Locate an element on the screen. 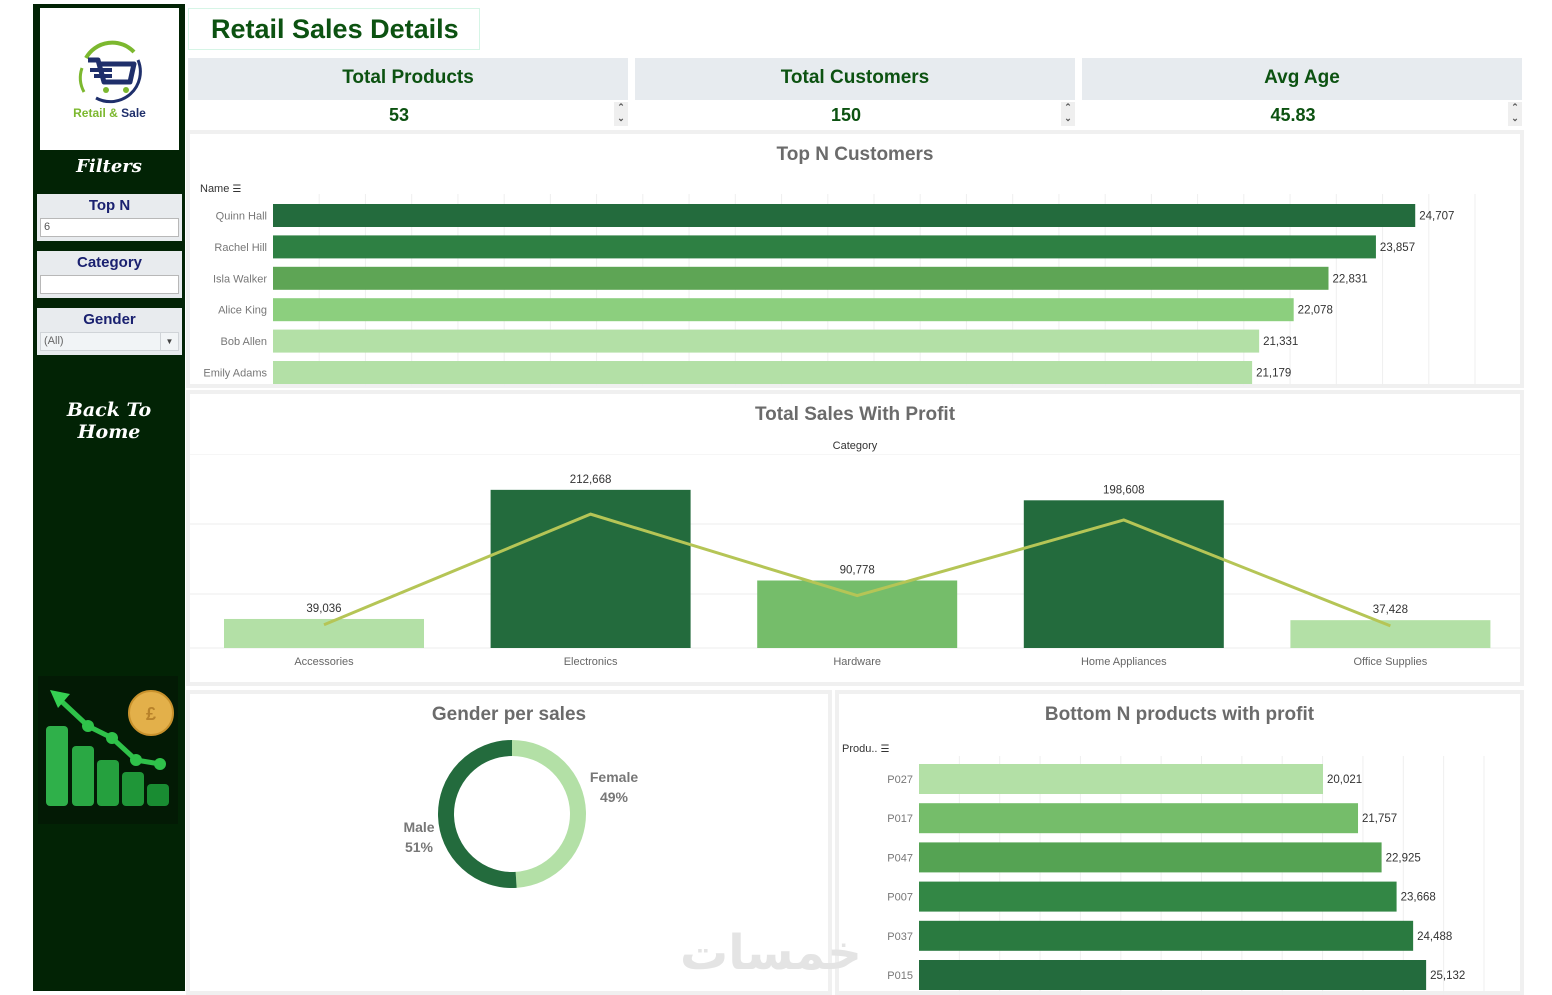  category-label: P017 is located at coordinates (900, 819).